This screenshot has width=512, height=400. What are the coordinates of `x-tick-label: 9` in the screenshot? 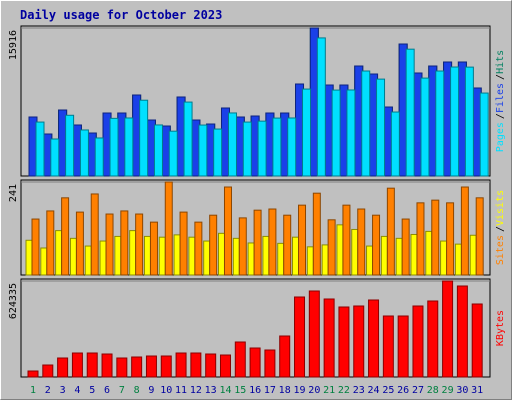 It's located at (151, 390).